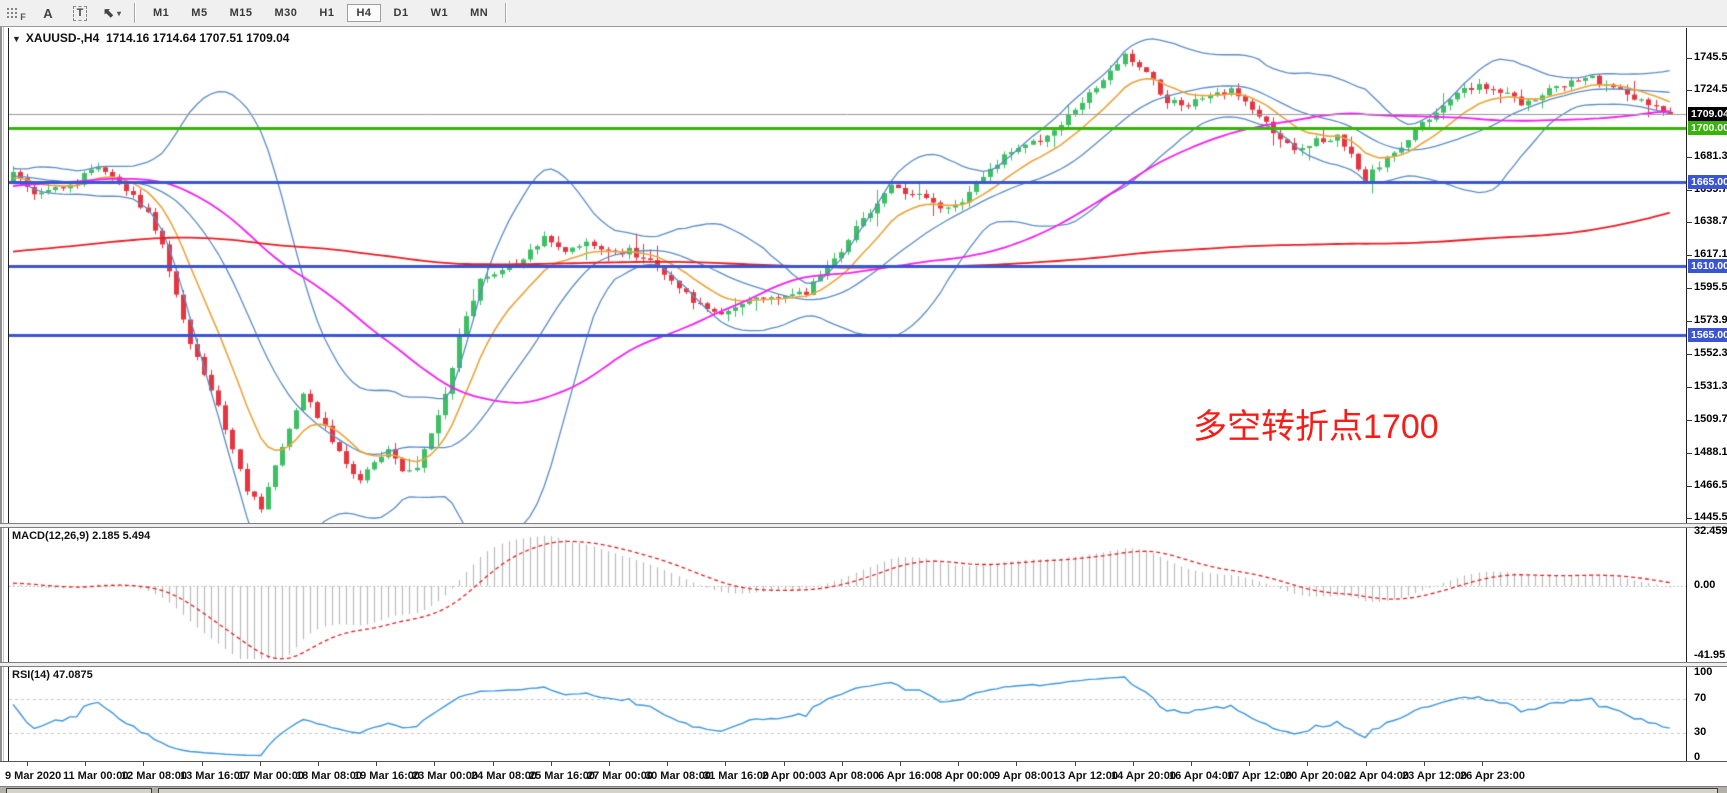  Describe the element at coordinates (1707, 128) in the screenshot. I see `price-line-label-green: 1700.00` at that location.